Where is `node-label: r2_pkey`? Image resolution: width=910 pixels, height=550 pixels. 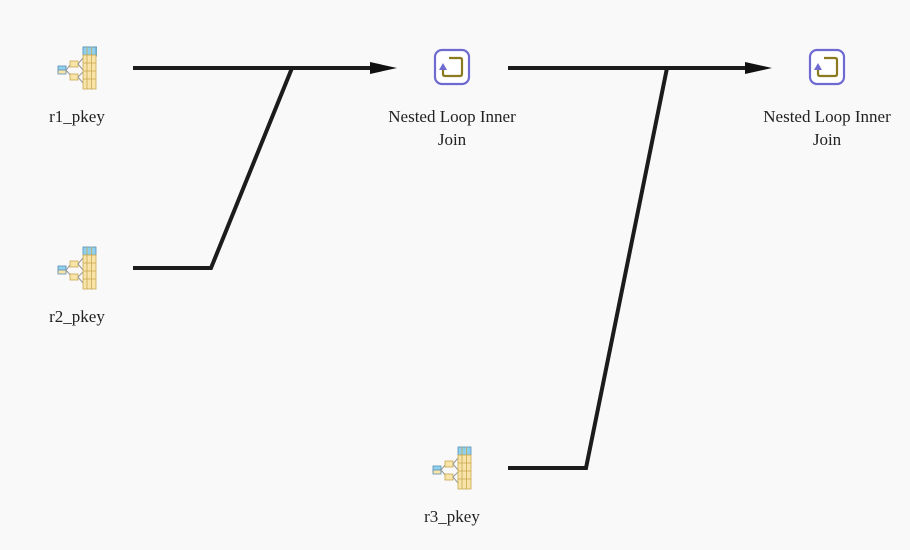
node-label: r2_pkey is located at coordinates (77, 316).